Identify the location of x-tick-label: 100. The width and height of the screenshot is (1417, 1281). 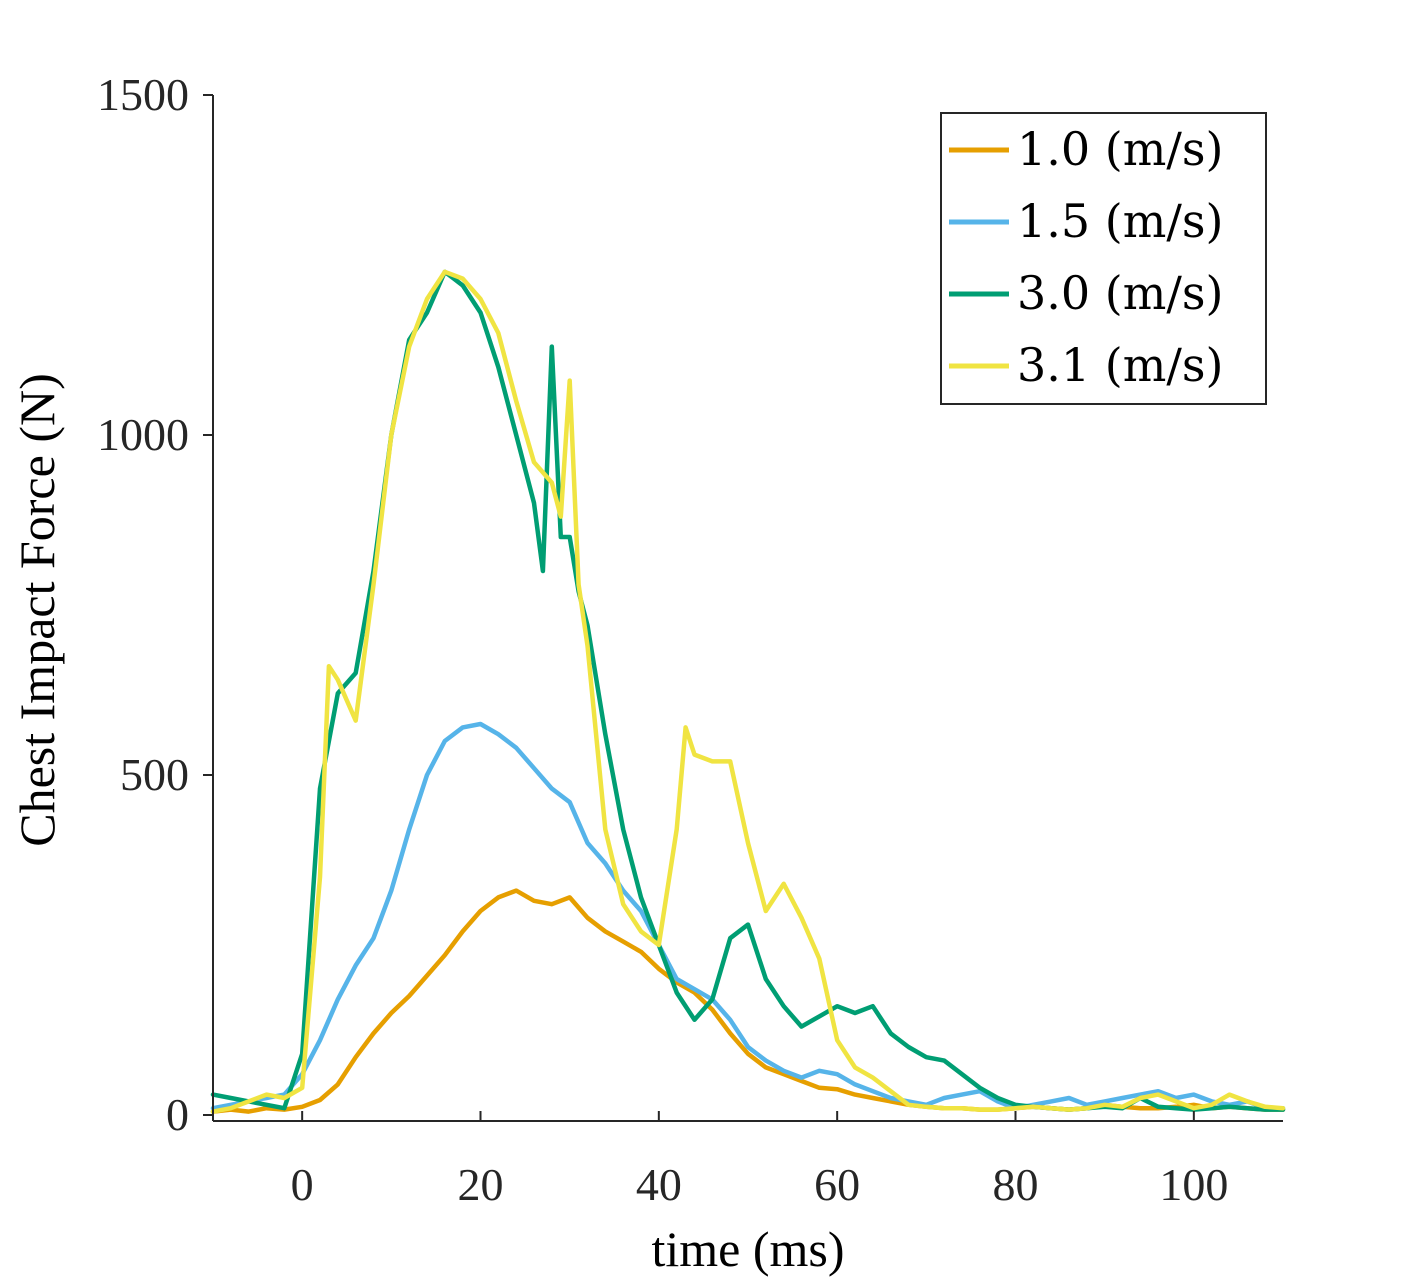
(1193, 1184).